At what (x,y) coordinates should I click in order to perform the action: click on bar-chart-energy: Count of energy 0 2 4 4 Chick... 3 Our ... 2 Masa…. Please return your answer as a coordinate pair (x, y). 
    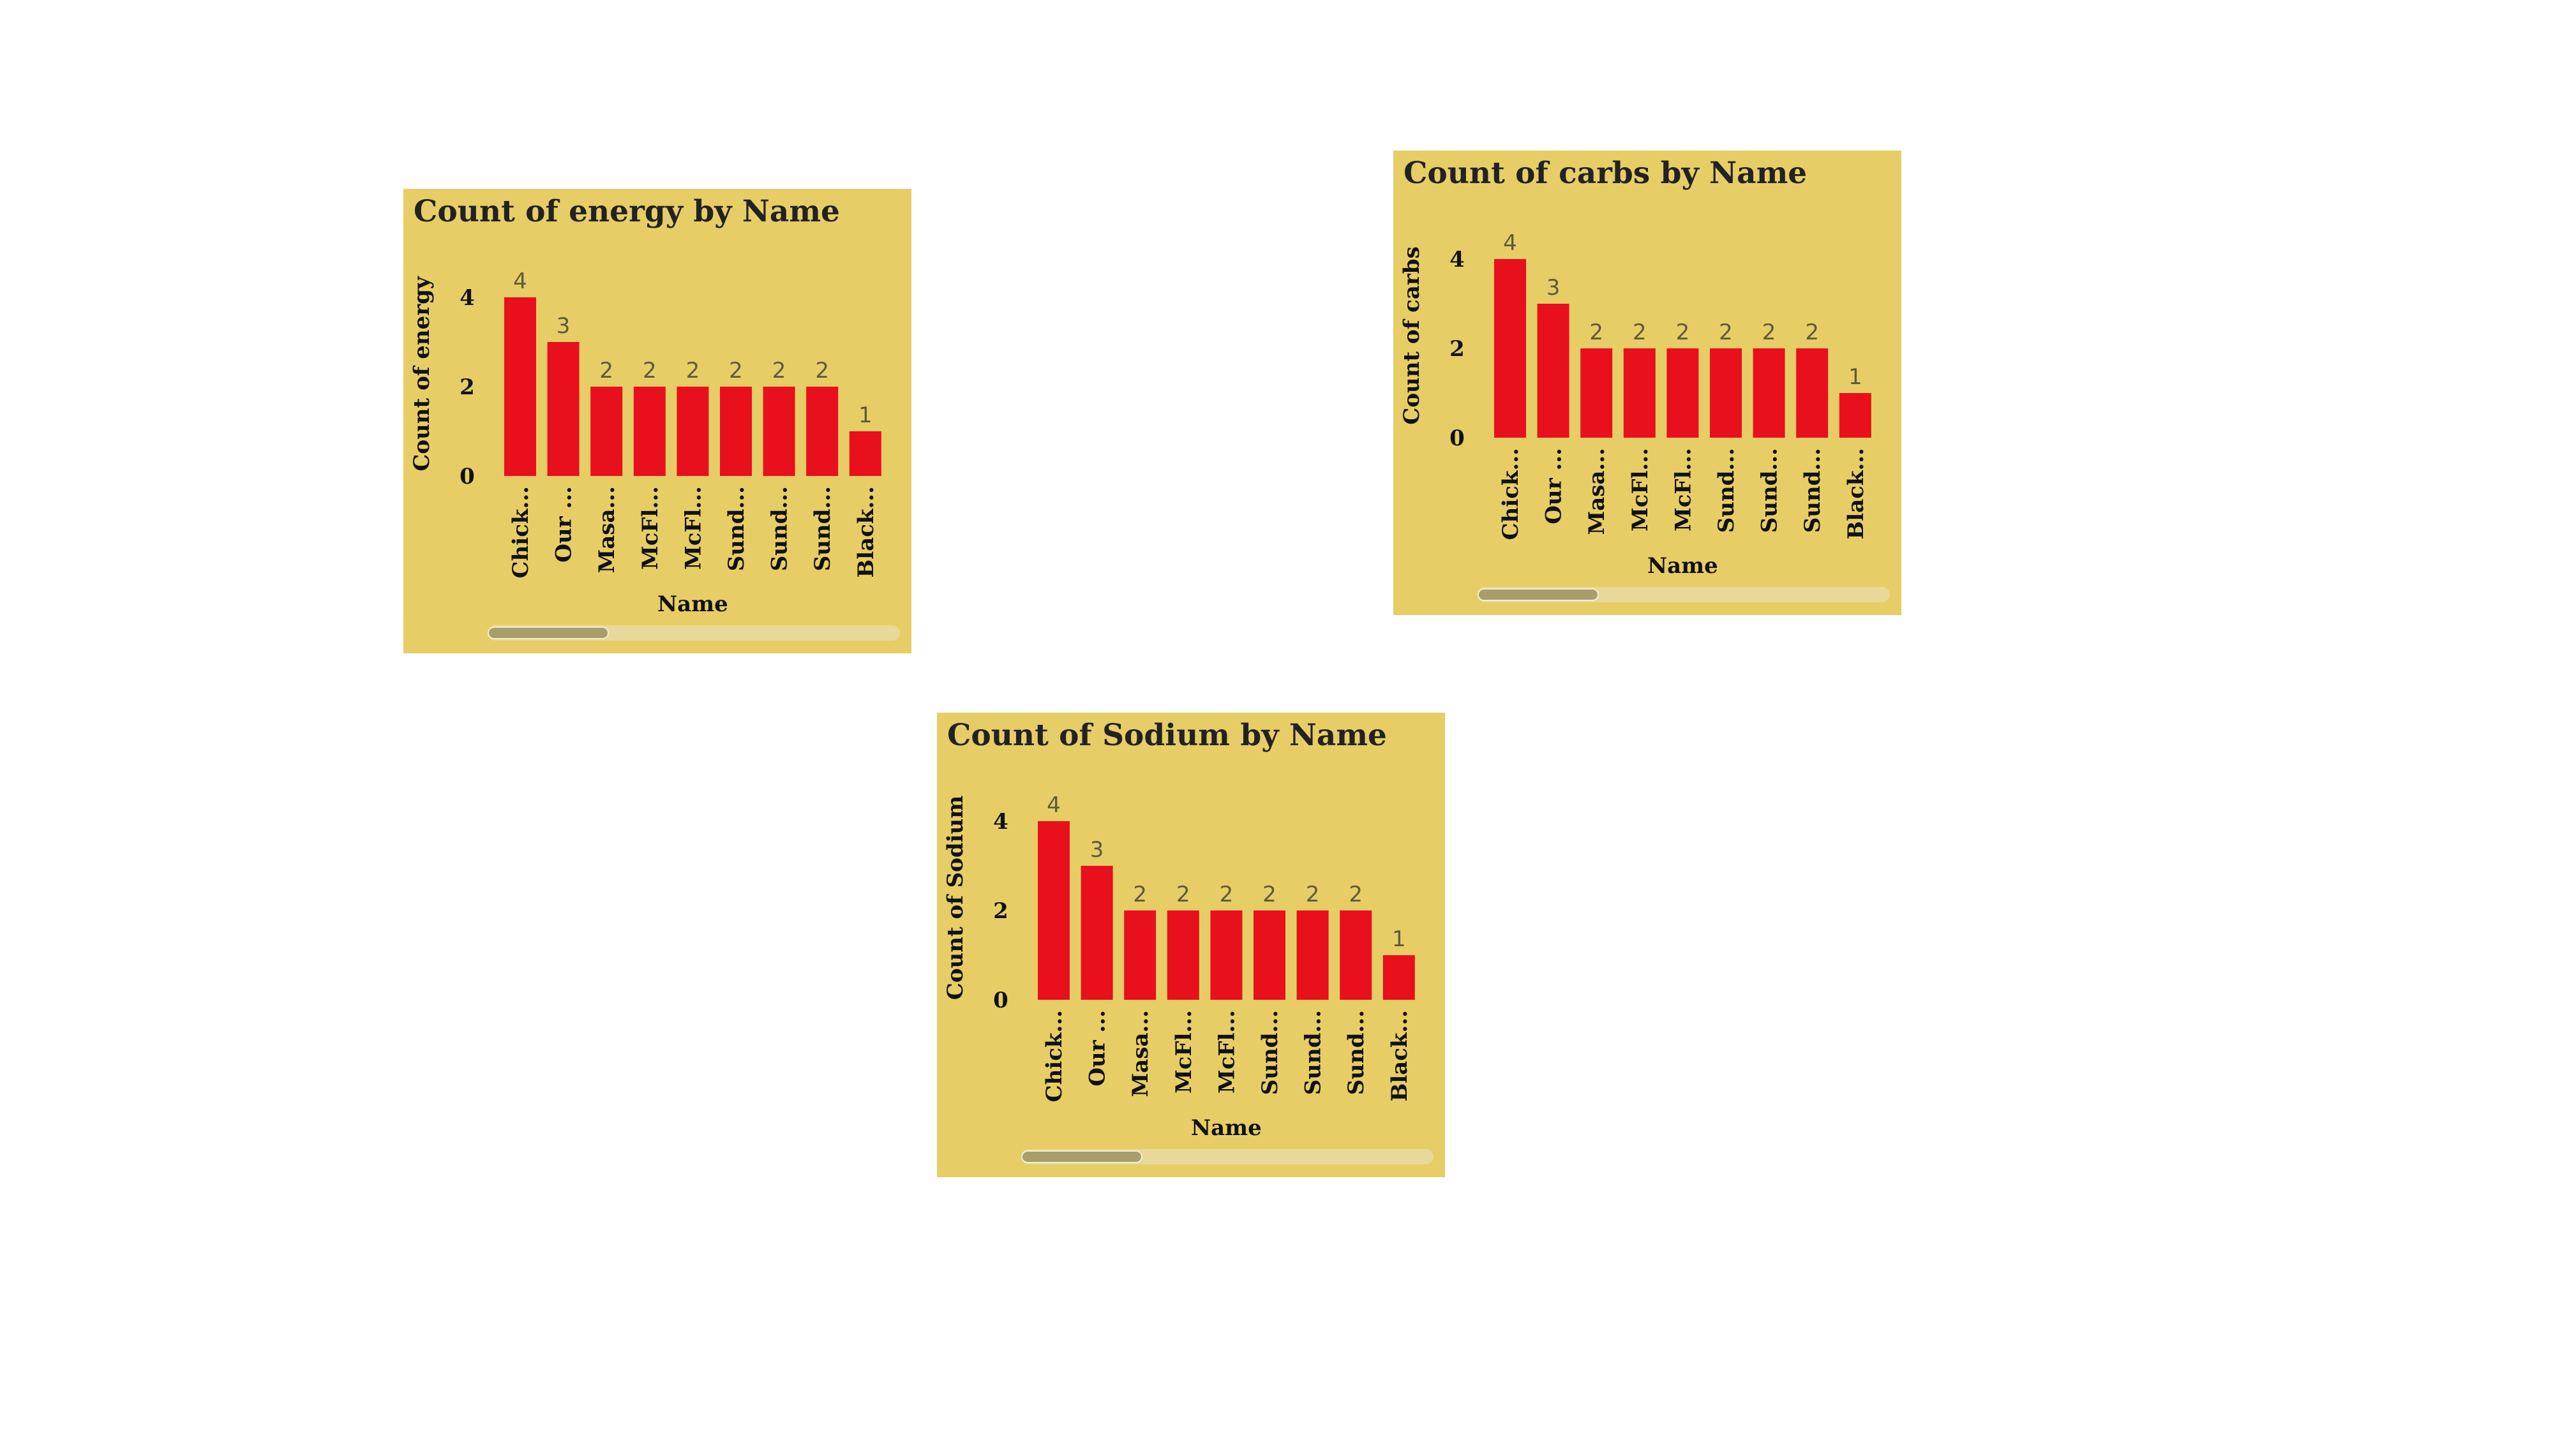
    Looking at the image, I should click on (645, 443).